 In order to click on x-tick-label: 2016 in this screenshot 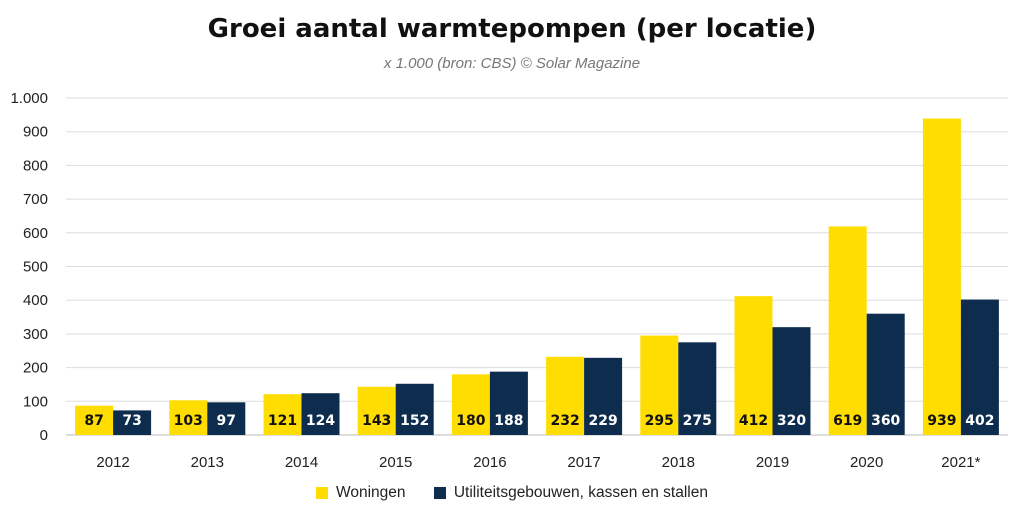, I will do `click(489, 462)`.